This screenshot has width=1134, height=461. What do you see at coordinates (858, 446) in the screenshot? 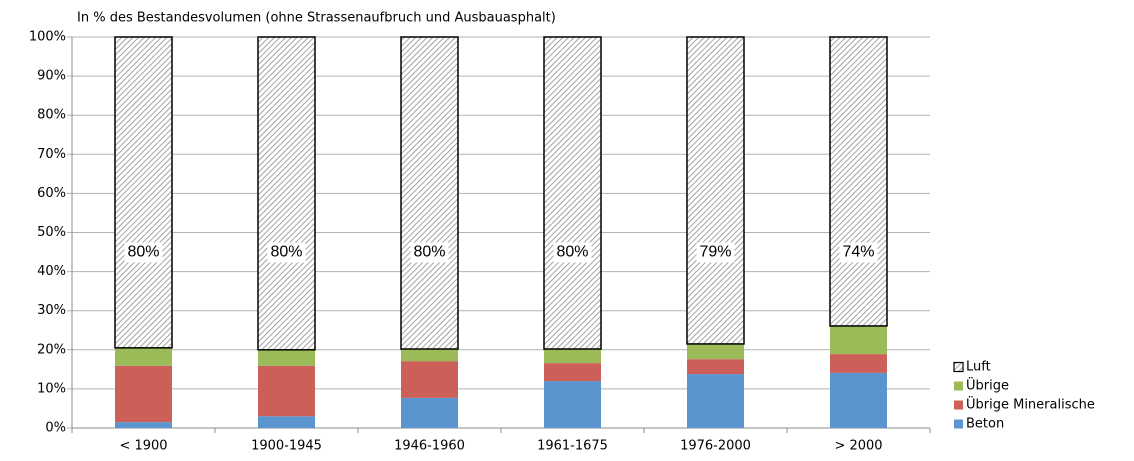
I see `x-tick-label: > 2000` at bounding box center [858, 446].